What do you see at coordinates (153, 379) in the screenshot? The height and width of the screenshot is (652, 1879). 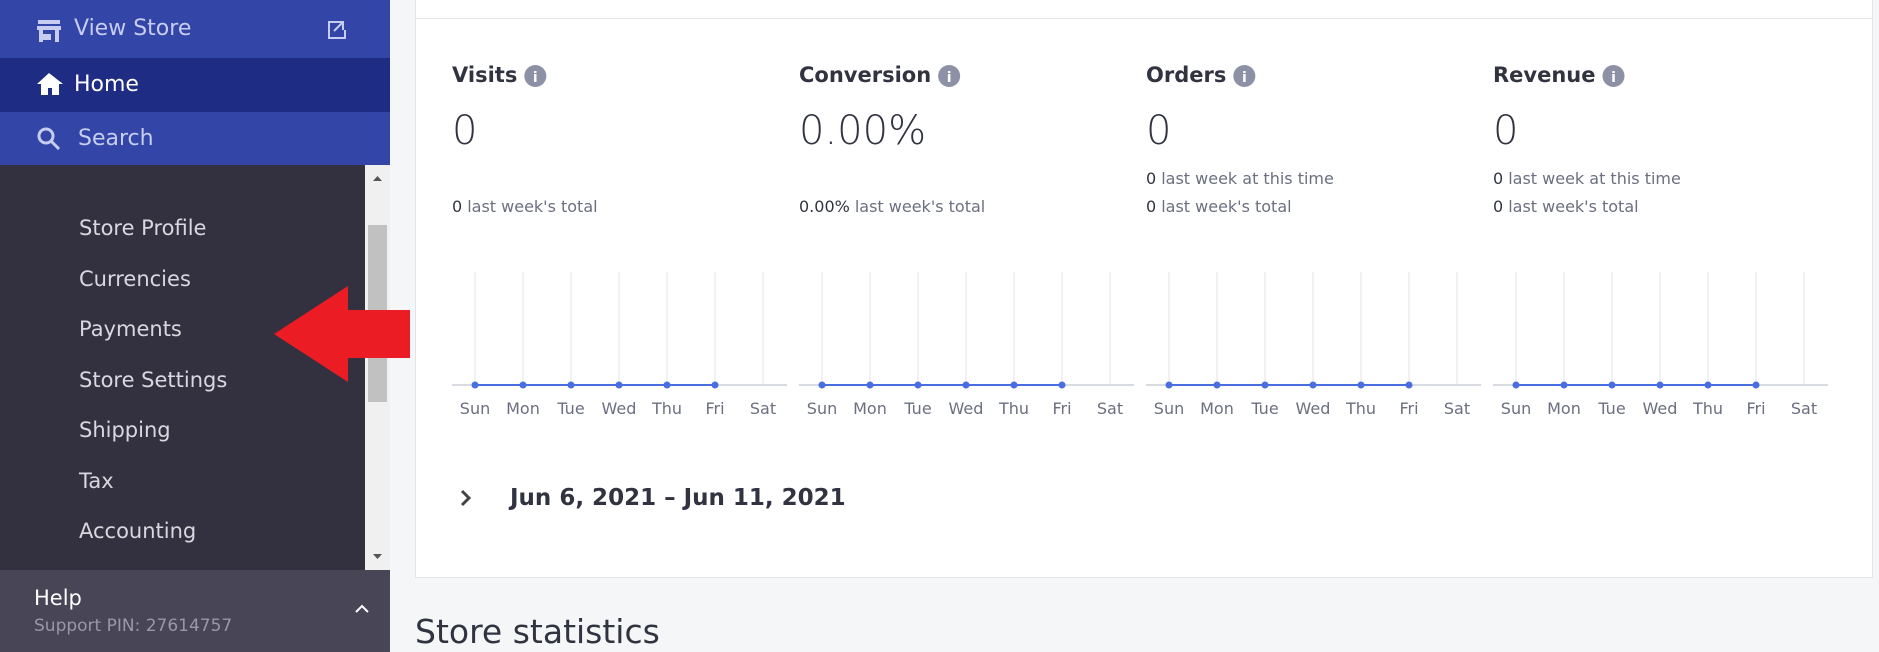 I see `menu-item: Store Settings` at bounding box center [153, 379].